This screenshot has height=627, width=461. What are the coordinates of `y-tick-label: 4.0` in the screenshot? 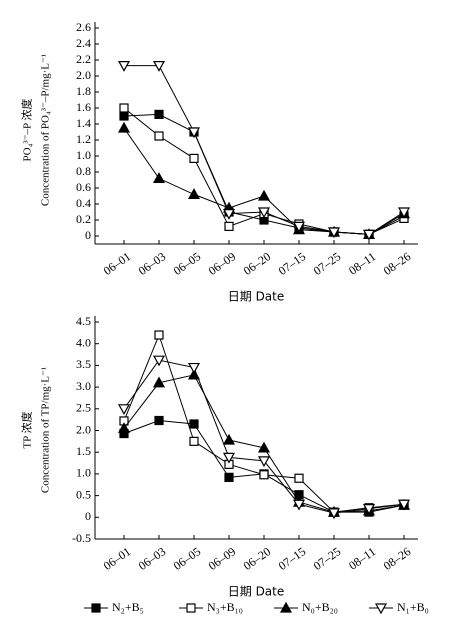 It's located at (83, 342).